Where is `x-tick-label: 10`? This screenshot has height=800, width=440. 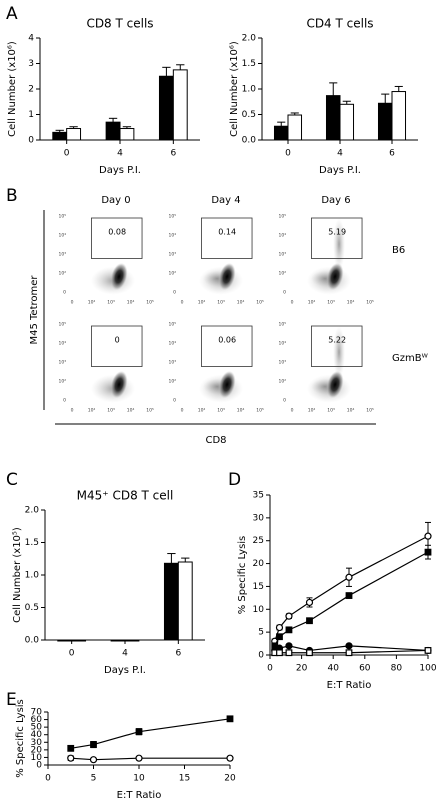
x-tick-label: 10 is located at coordinates (139, 779).